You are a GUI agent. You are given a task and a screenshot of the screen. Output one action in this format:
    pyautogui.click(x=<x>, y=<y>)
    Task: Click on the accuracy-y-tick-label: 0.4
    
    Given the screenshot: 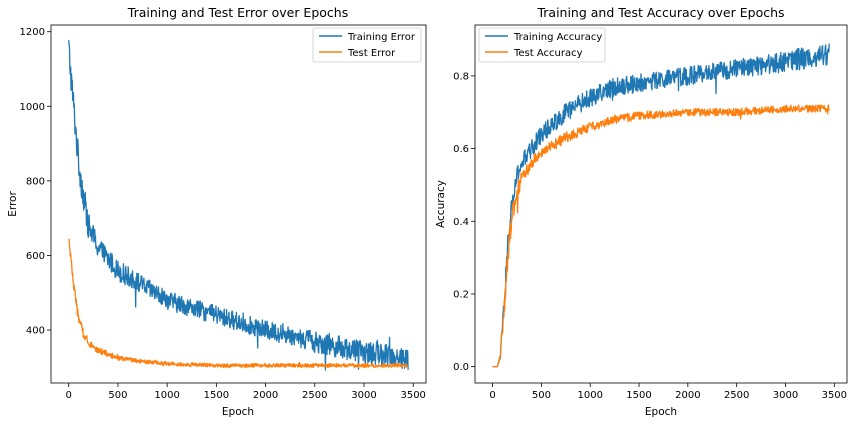 What is the action you would take?
    pyautogui.click(x=461, y=222)
    